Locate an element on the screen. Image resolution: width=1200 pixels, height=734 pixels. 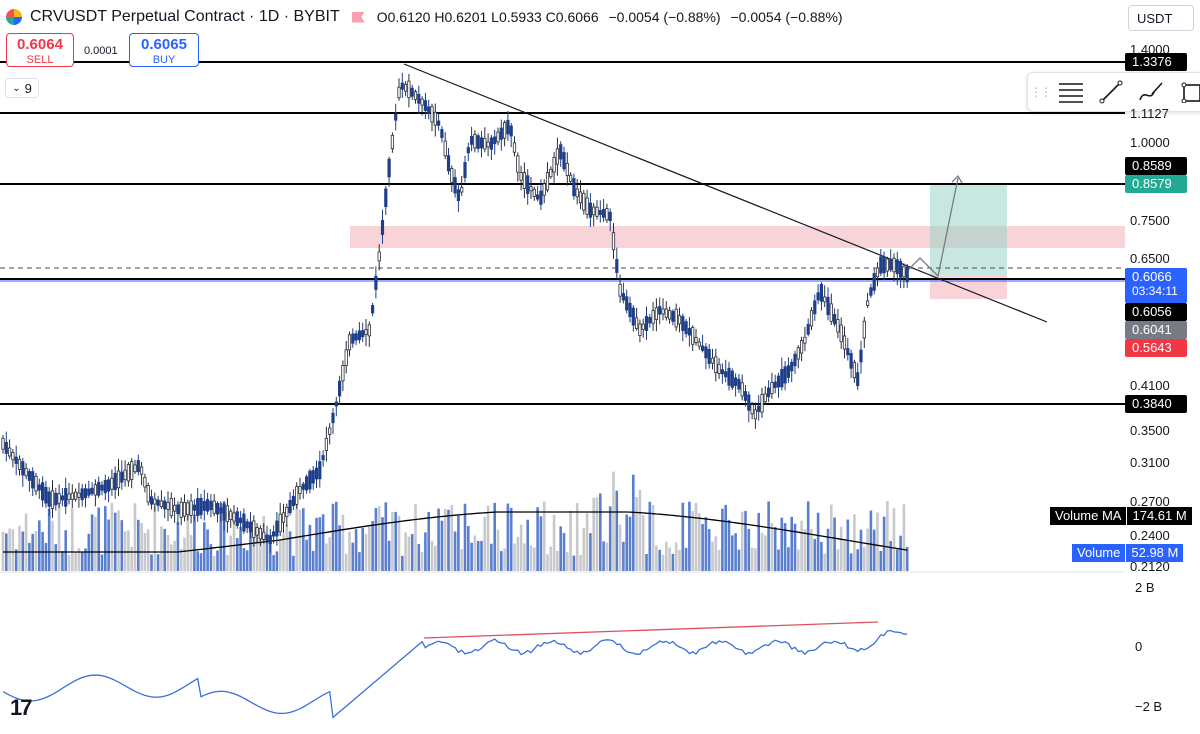
price-tag-bottom: 0.3840 is located at coordinates (1156, 404).